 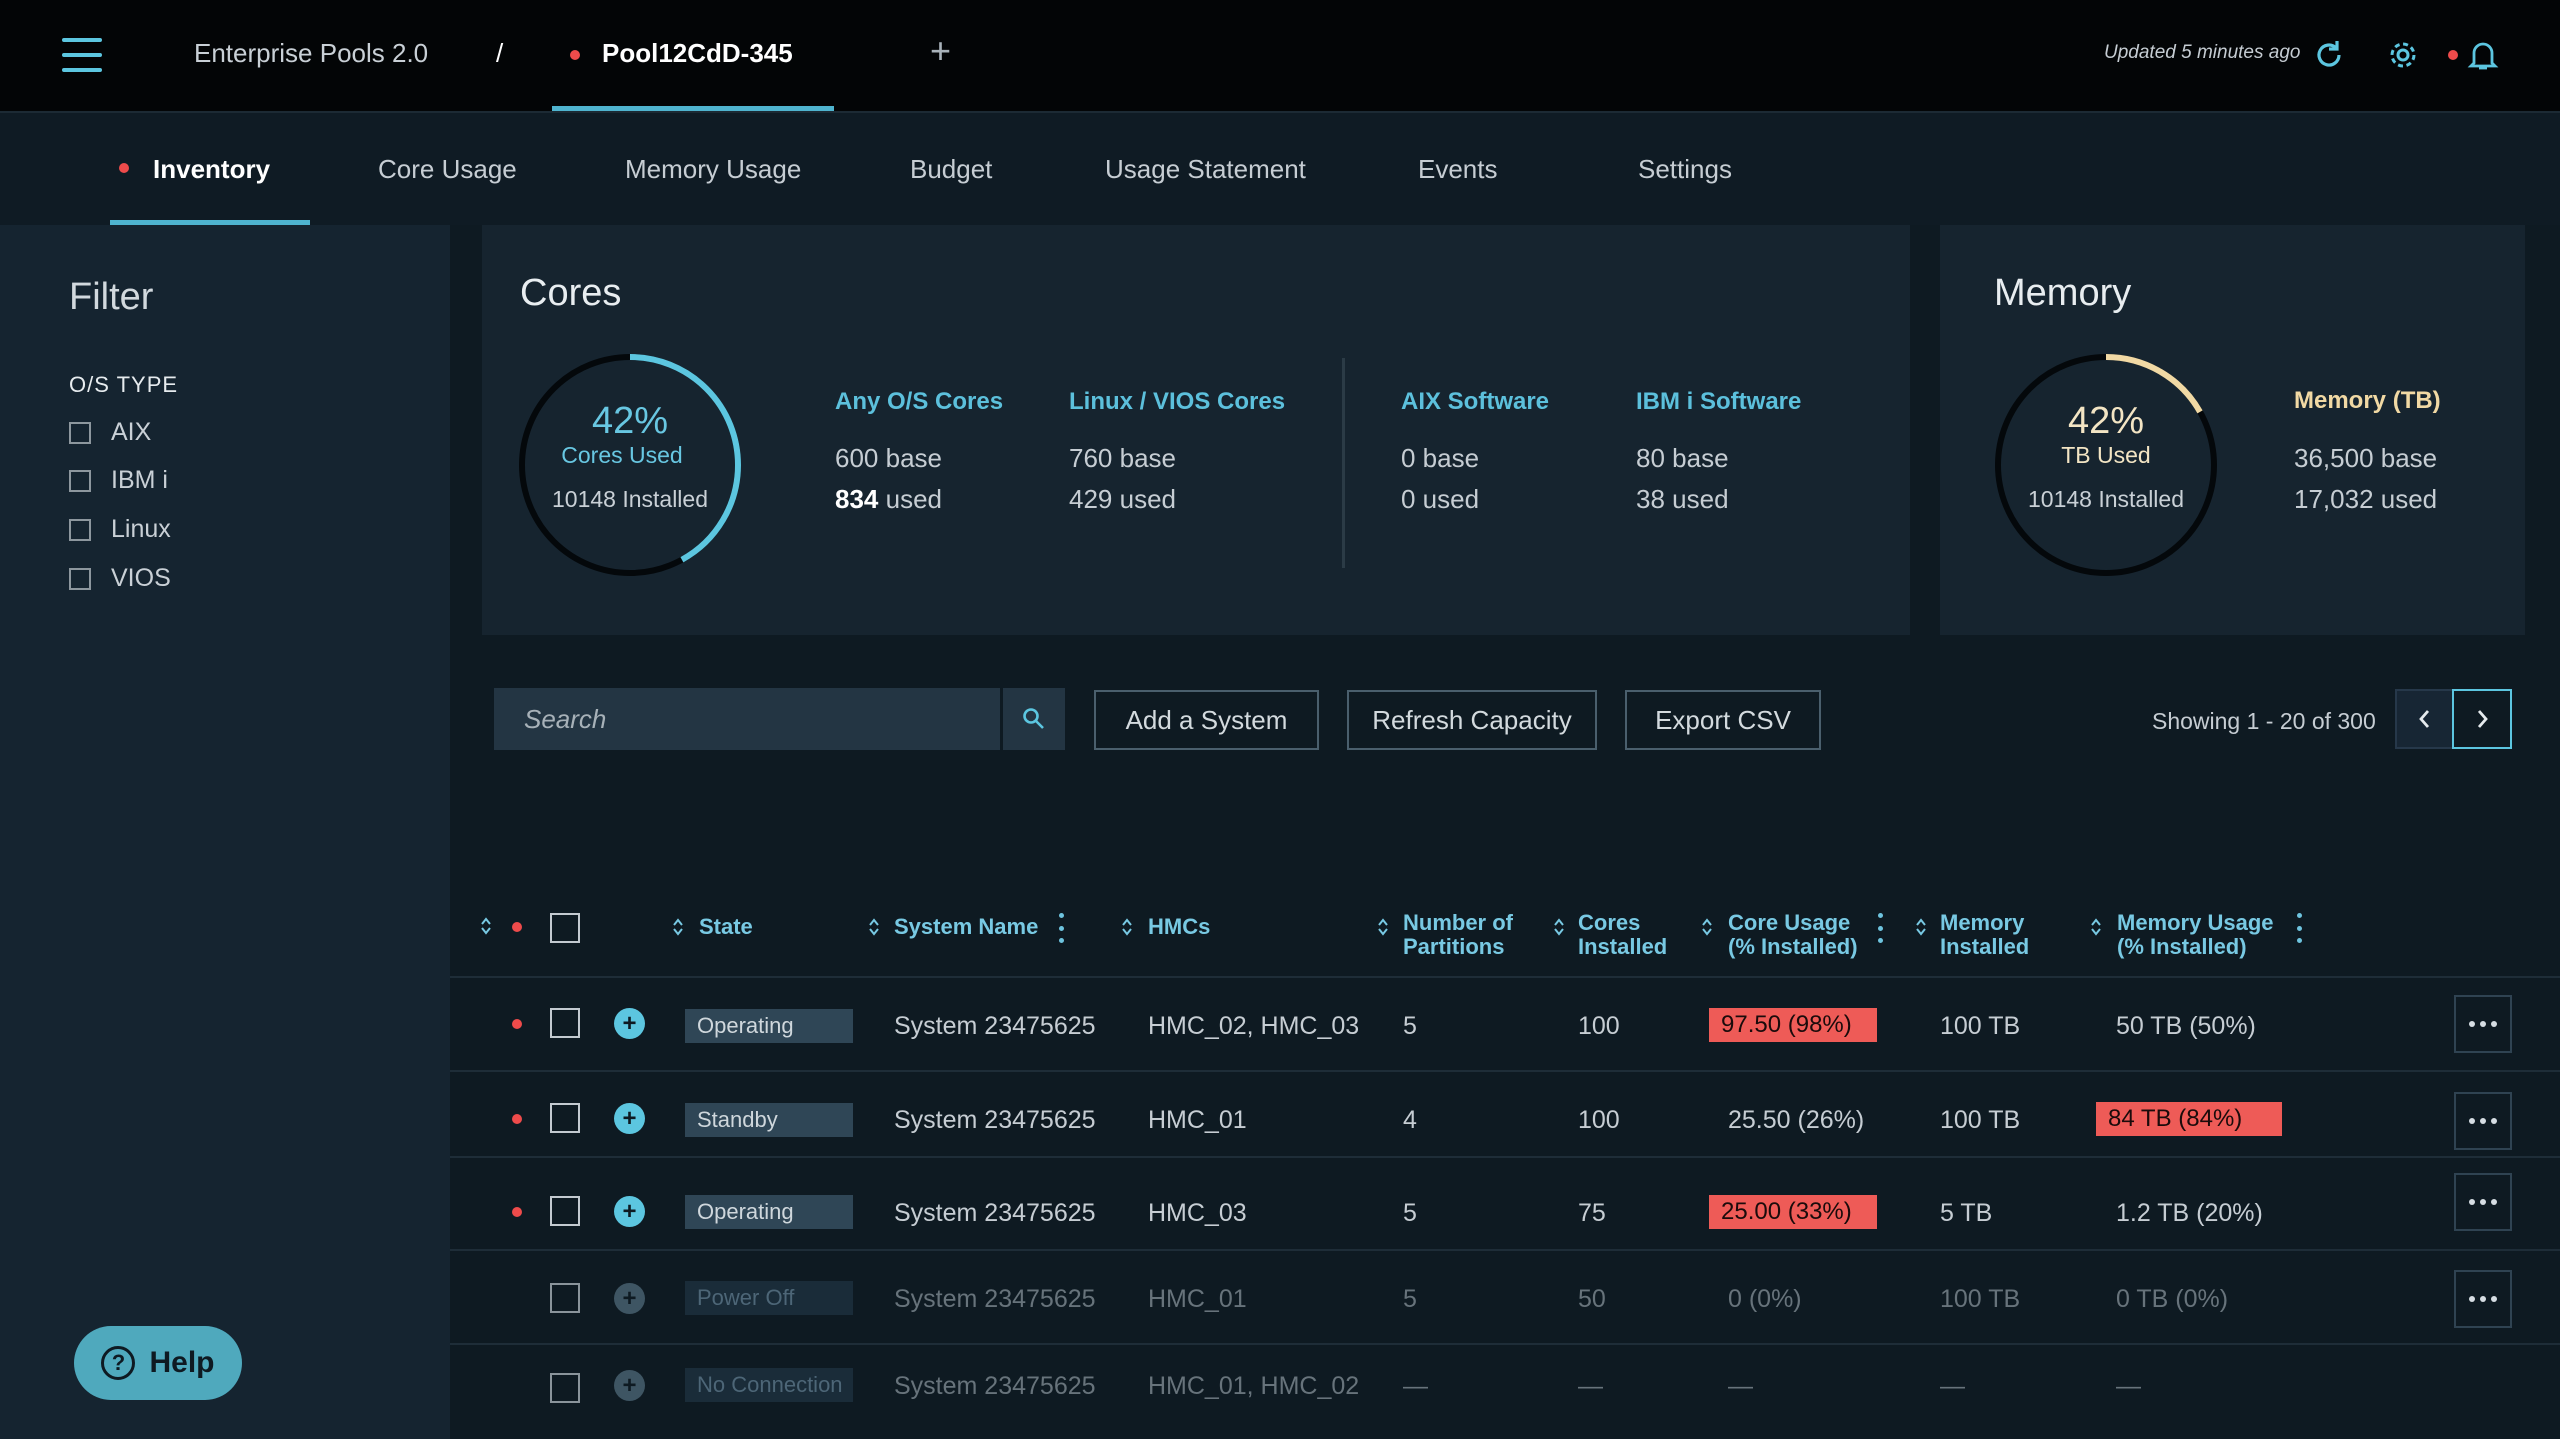 I want to click on pool-status-dot, so click(x=575, y=55).